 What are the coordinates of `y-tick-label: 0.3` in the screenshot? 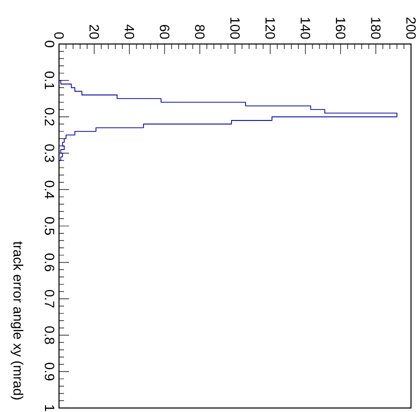 It's located at (49, 153).